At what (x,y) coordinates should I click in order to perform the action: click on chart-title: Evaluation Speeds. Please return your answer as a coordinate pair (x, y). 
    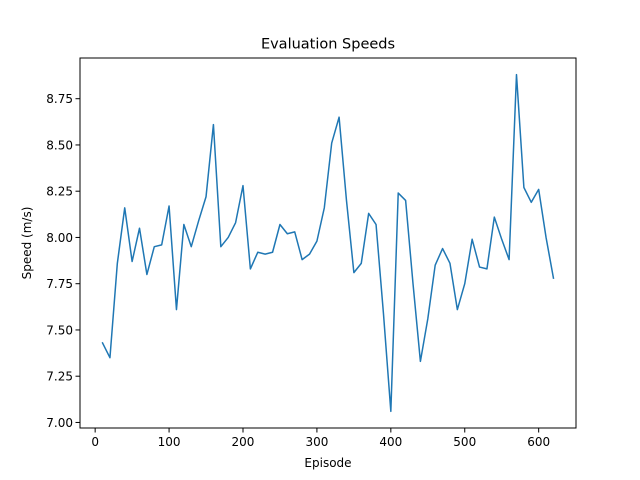
    Looking at the image, I should click on (328, 45).